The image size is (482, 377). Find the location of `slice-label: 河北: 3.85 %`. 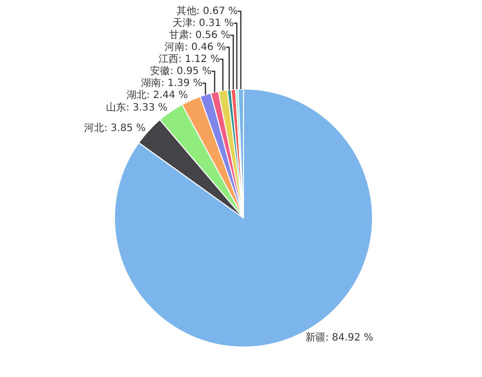

slice-label: 河北: 3.85 % is located at coordinates (115, 128).